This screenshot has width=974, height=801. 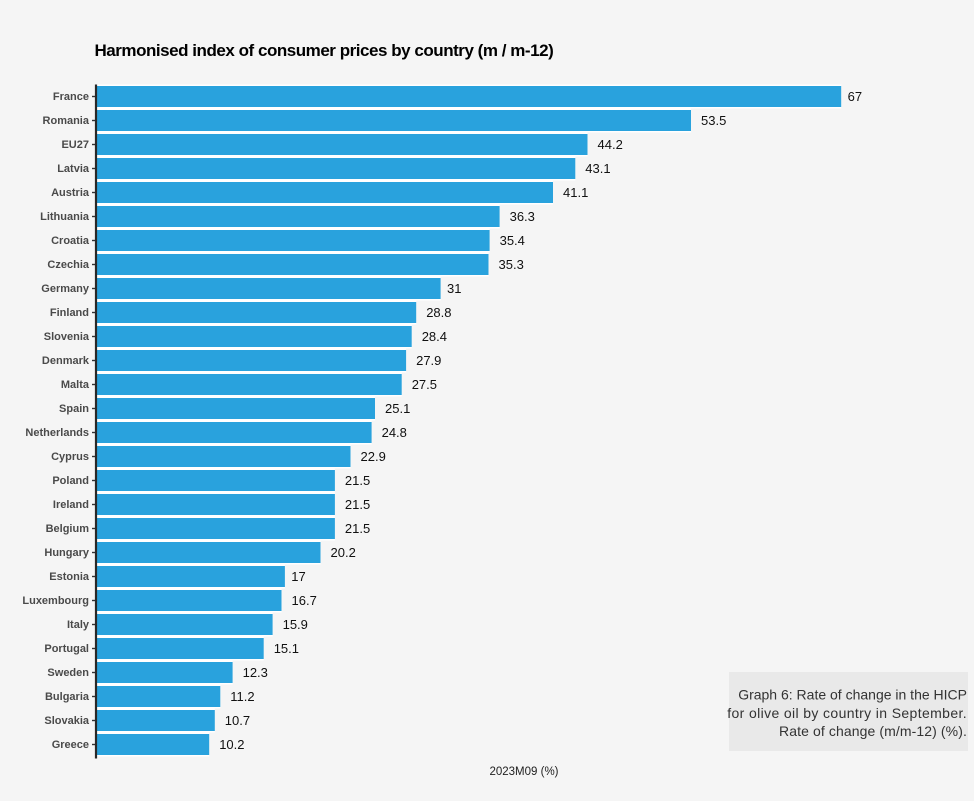 I want to click on svg-text: 24.8, so click(x=394, y=432).